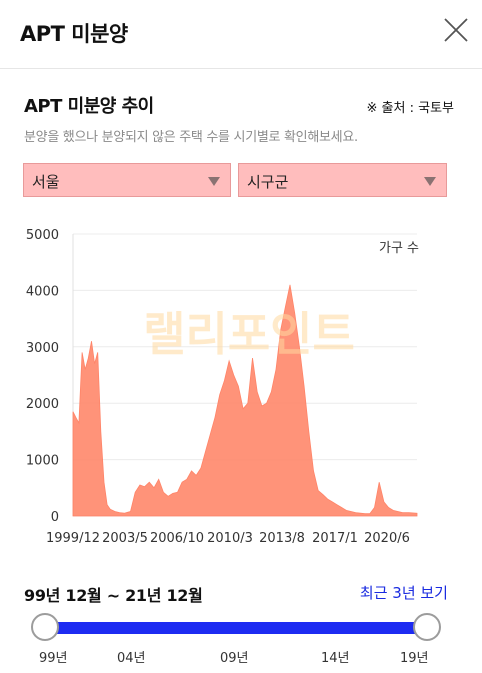  I want to click on period-range-label: 99년 12월 ~ 21년 12월, so click(113, 595).